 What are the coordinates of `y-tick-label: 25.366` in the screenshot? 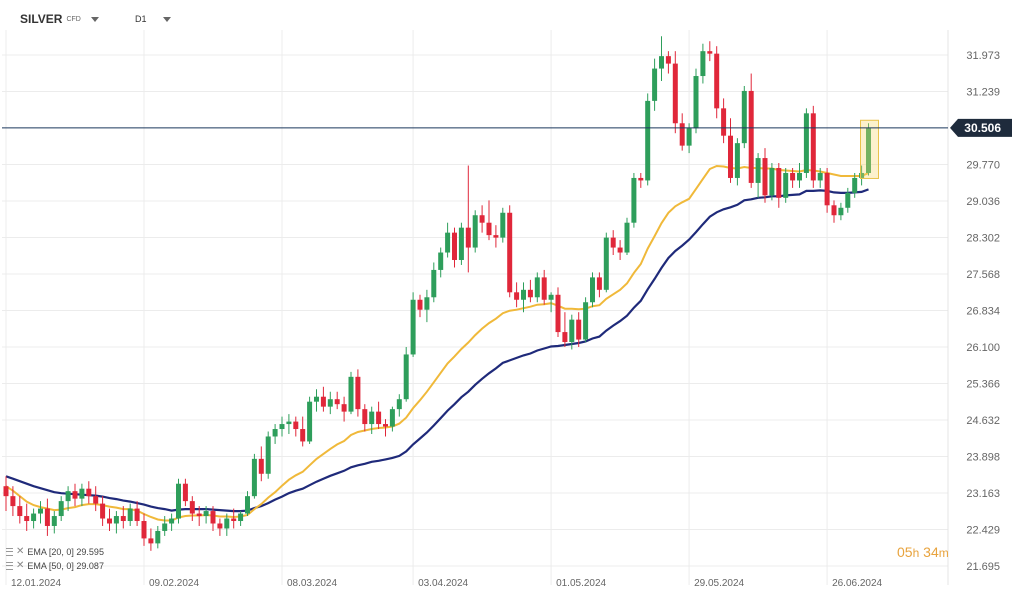 It's located at (983, 384).